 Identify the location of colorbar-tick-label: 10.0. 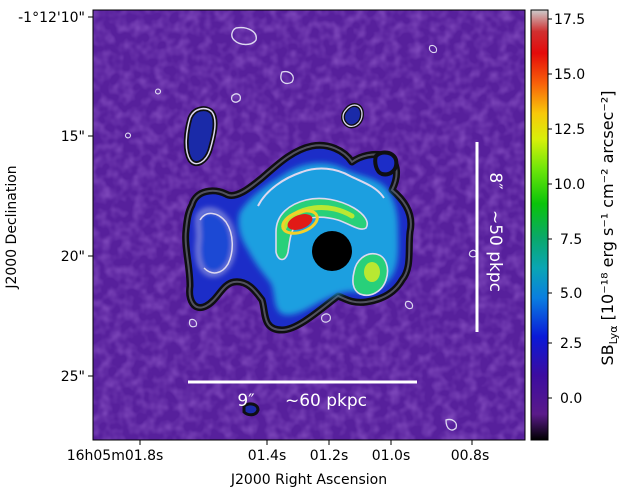
(569, 185).